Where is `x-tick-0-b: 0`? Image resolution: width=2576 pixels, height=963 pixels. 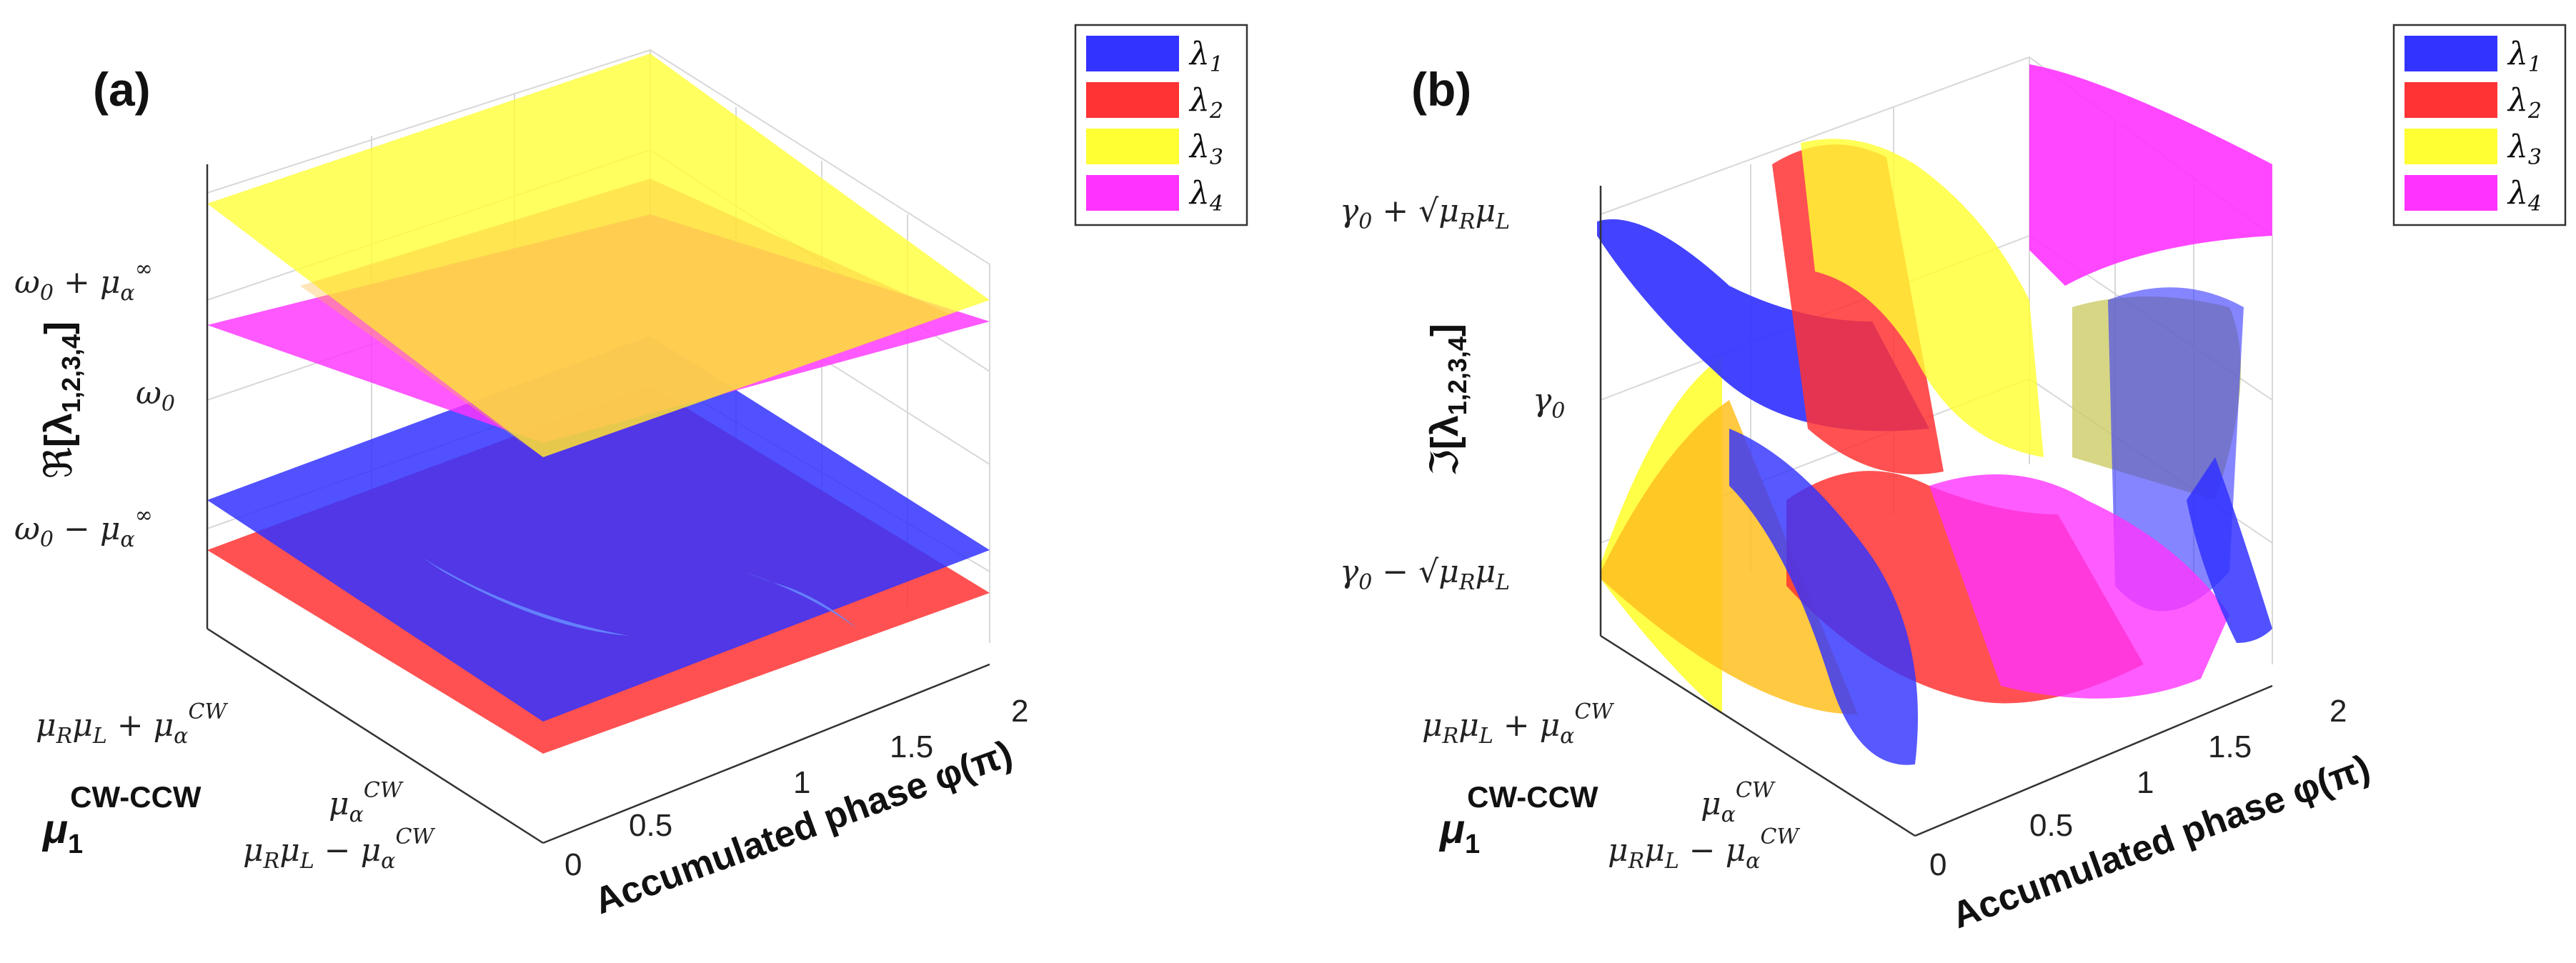 x-tick-0-b: 0 is located at coordinates (1937, 864).